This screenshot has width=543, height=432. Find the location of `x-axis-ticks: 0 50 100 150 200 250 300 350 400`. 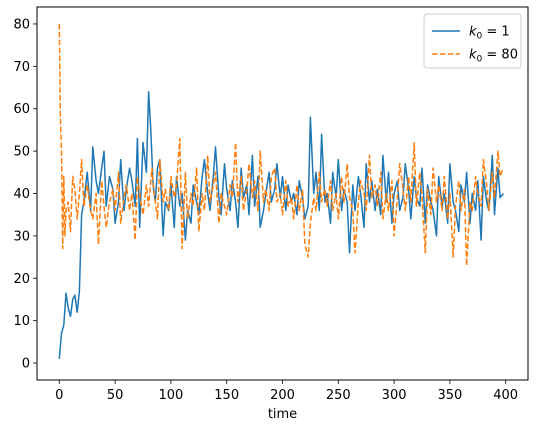

x-axis-ticks: 0 50 100 150 200 250 300 350 400 is located at coordinates (286, 391).